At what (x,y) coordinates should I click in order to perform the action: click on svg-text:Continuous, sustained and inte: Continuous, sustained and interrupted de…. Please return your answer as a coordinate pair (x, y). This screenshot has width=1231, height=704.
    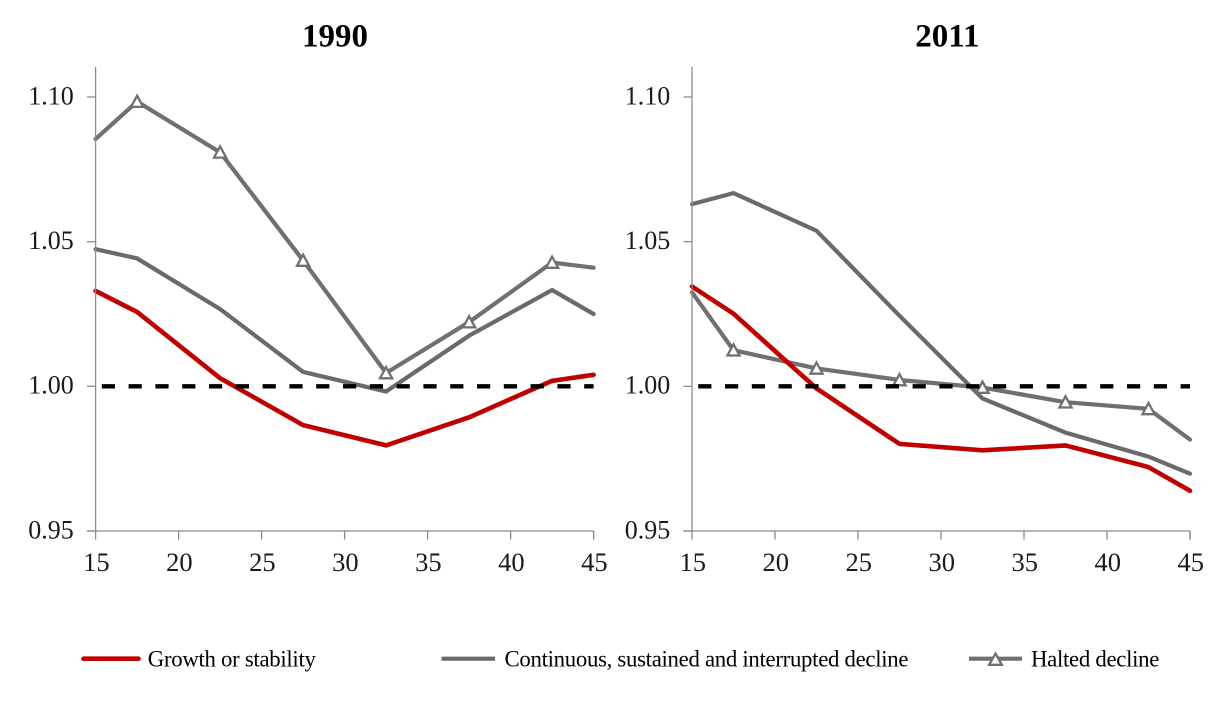
    Looking at the image, I should click on (707, 658).